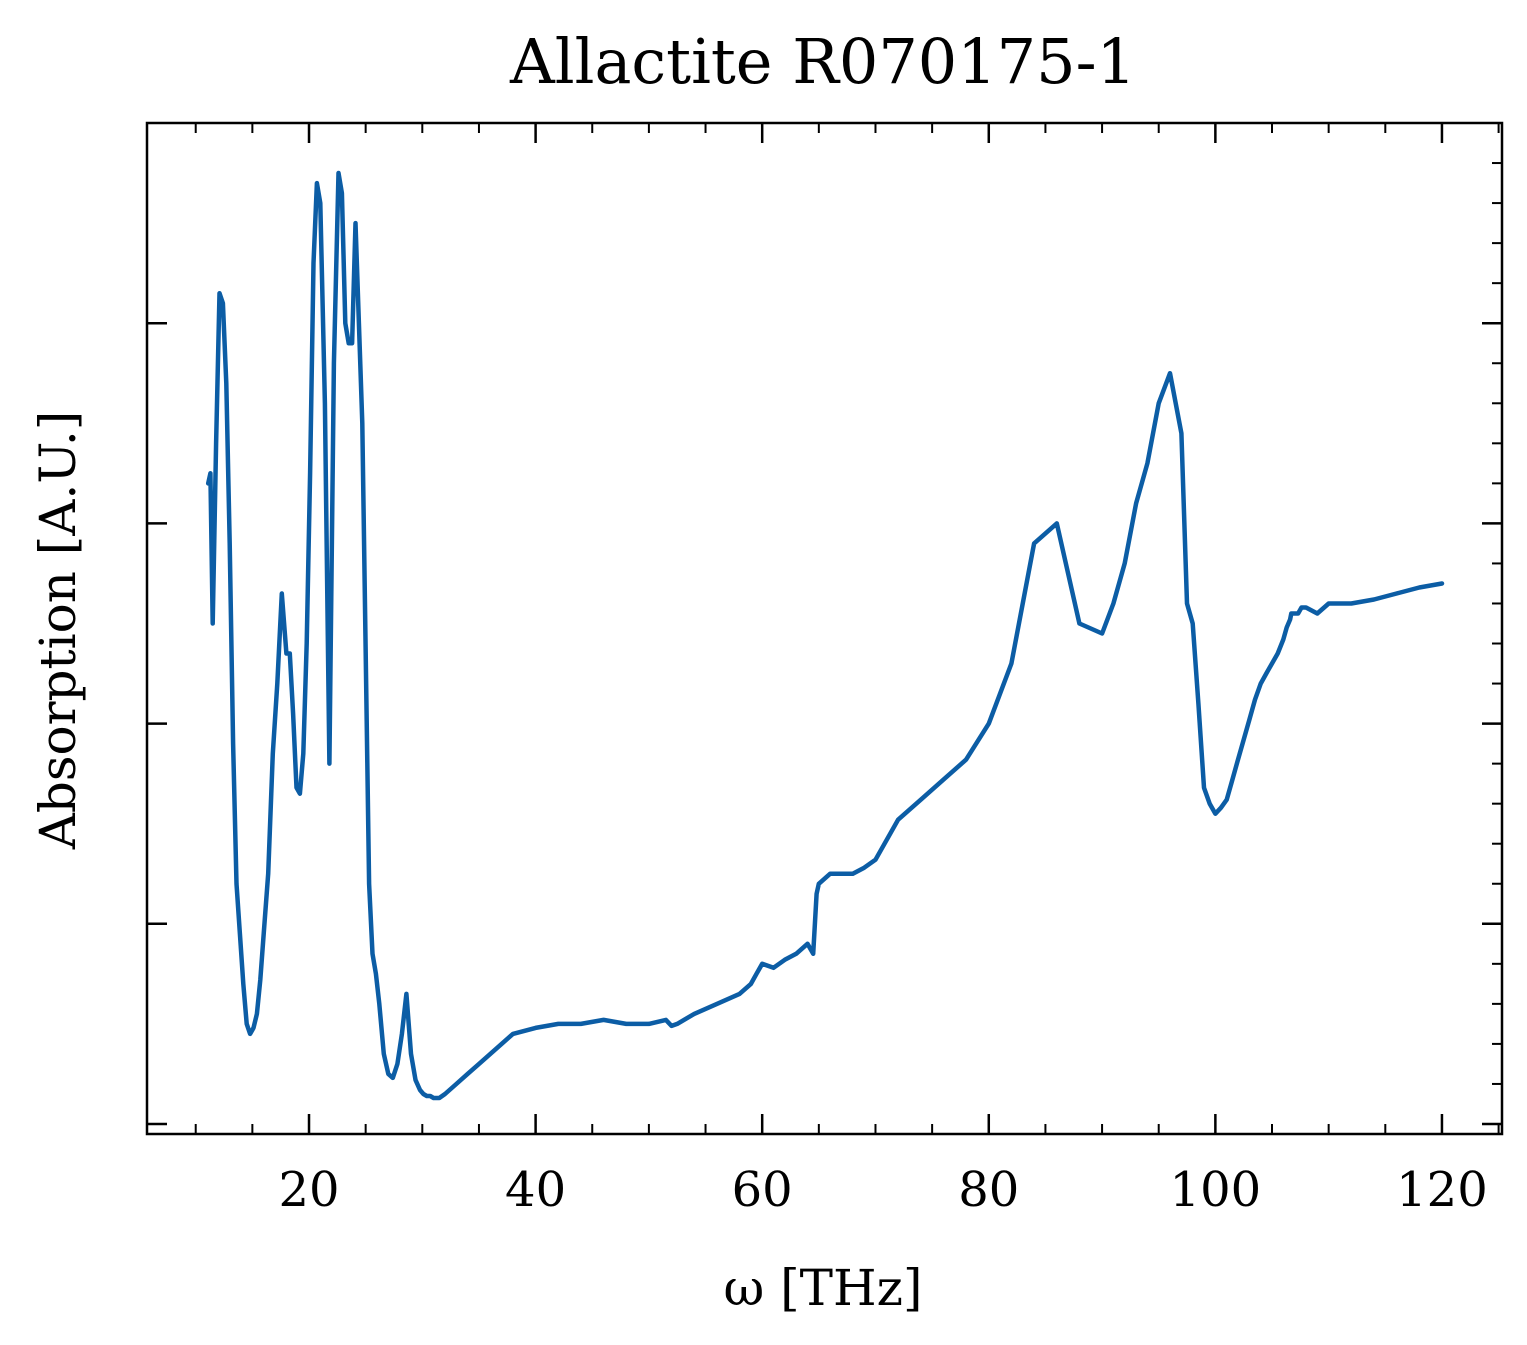  Describe the element at coordinates (762, 1190) in the screenshot. I see `x-tick-label: 60` at that location.